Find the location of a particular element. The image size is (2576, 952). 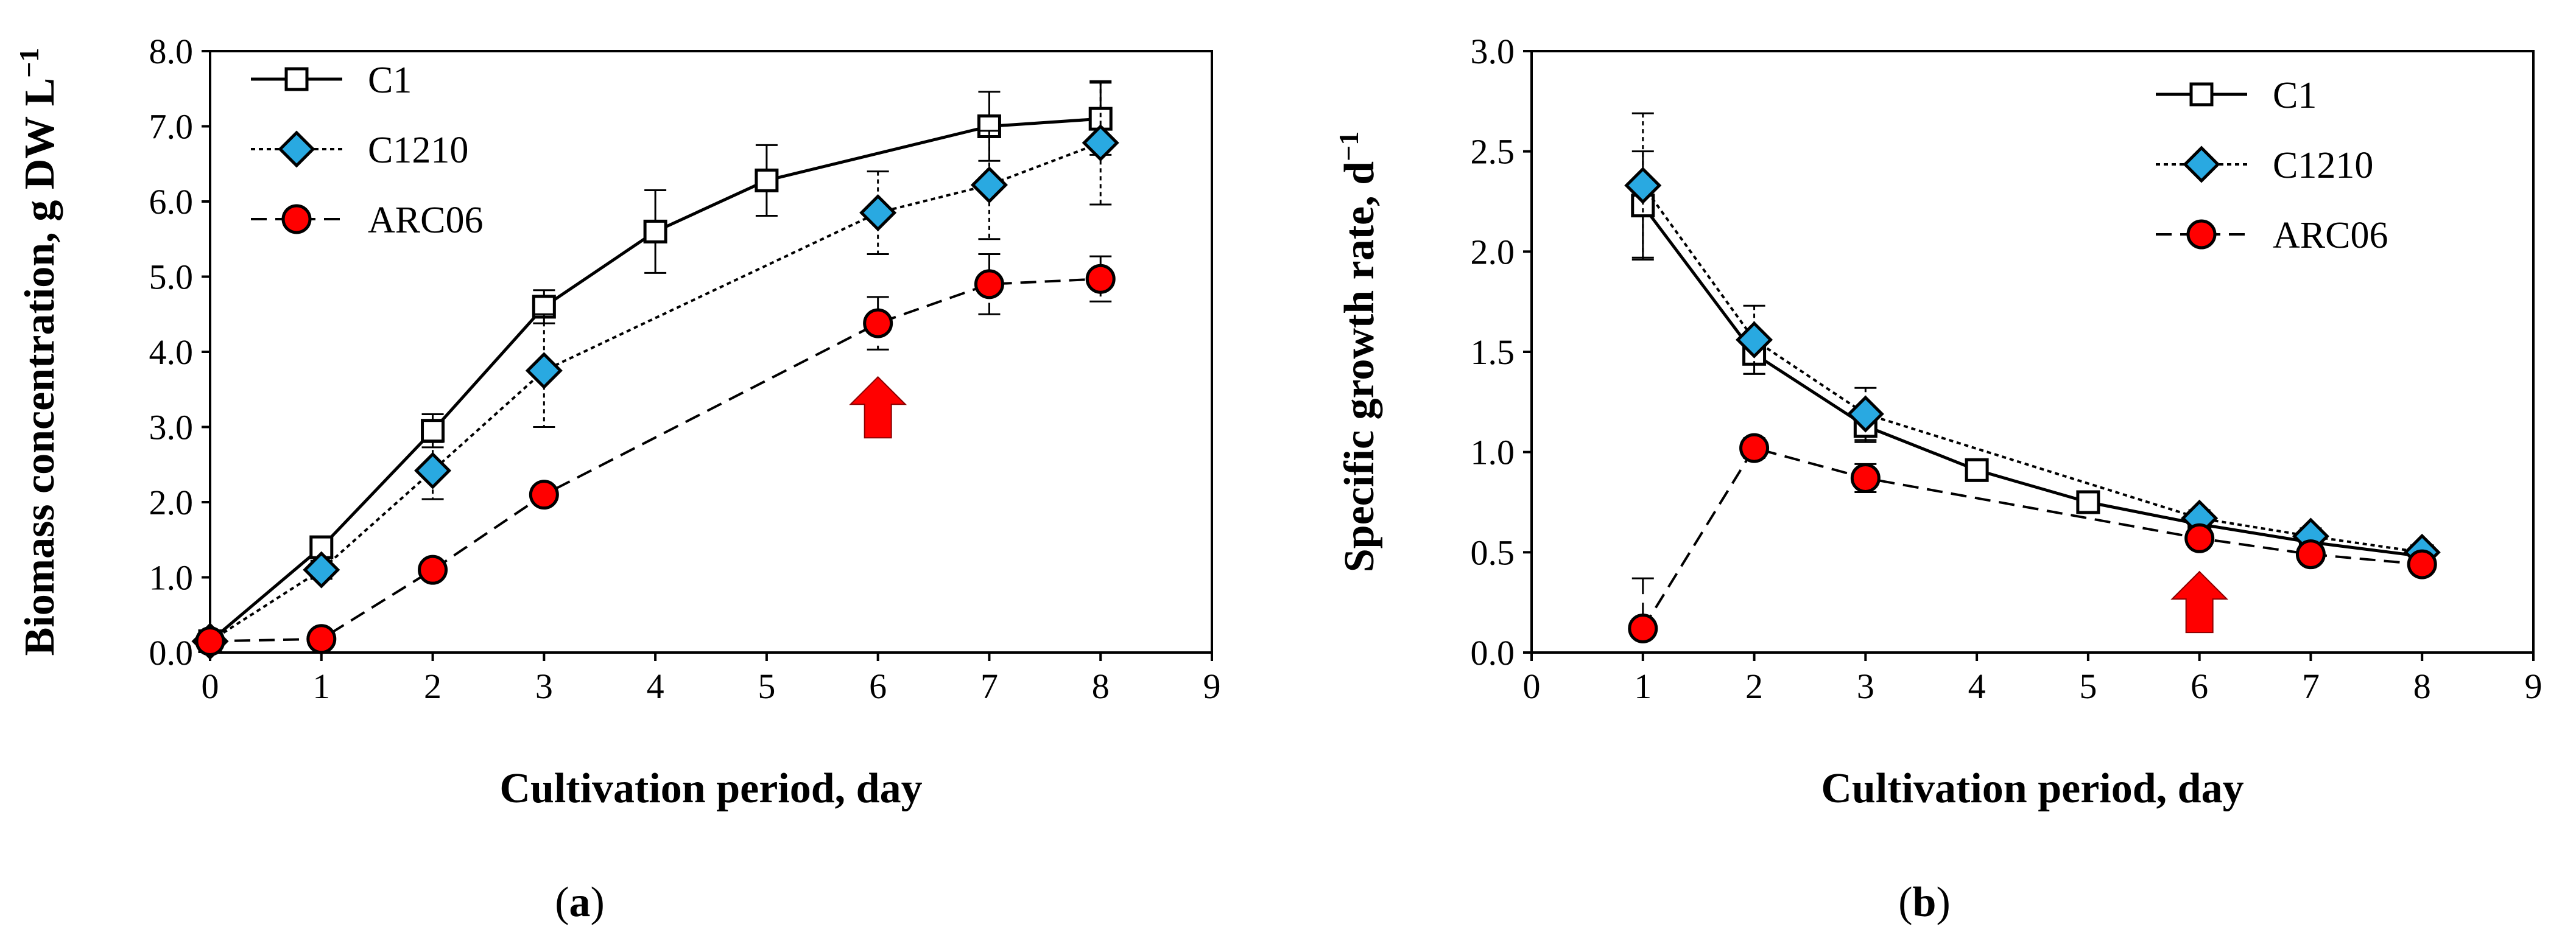

panel-label-part: a is located at coordinates (580, 902).